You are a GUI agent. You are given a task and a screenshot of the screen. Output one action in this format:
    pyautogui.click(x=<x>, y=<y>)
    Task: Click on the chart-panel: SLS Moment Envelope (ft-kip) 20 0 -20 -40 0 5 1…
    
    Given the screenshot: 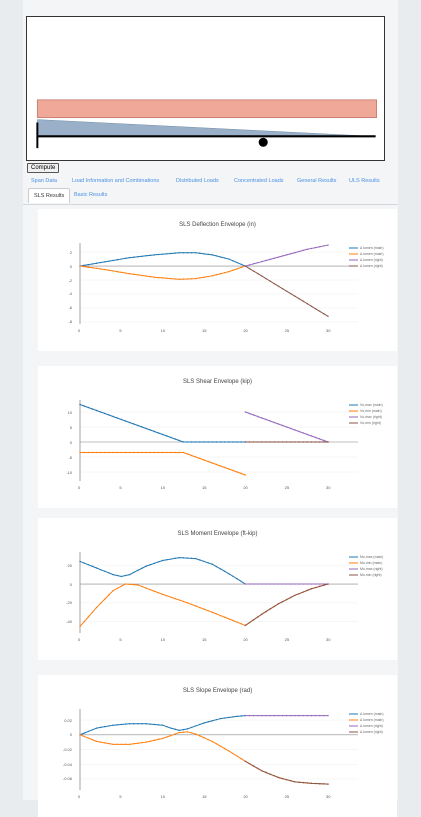 What is the action you would take?
    pyautogui.click(x=217, y=589)
    